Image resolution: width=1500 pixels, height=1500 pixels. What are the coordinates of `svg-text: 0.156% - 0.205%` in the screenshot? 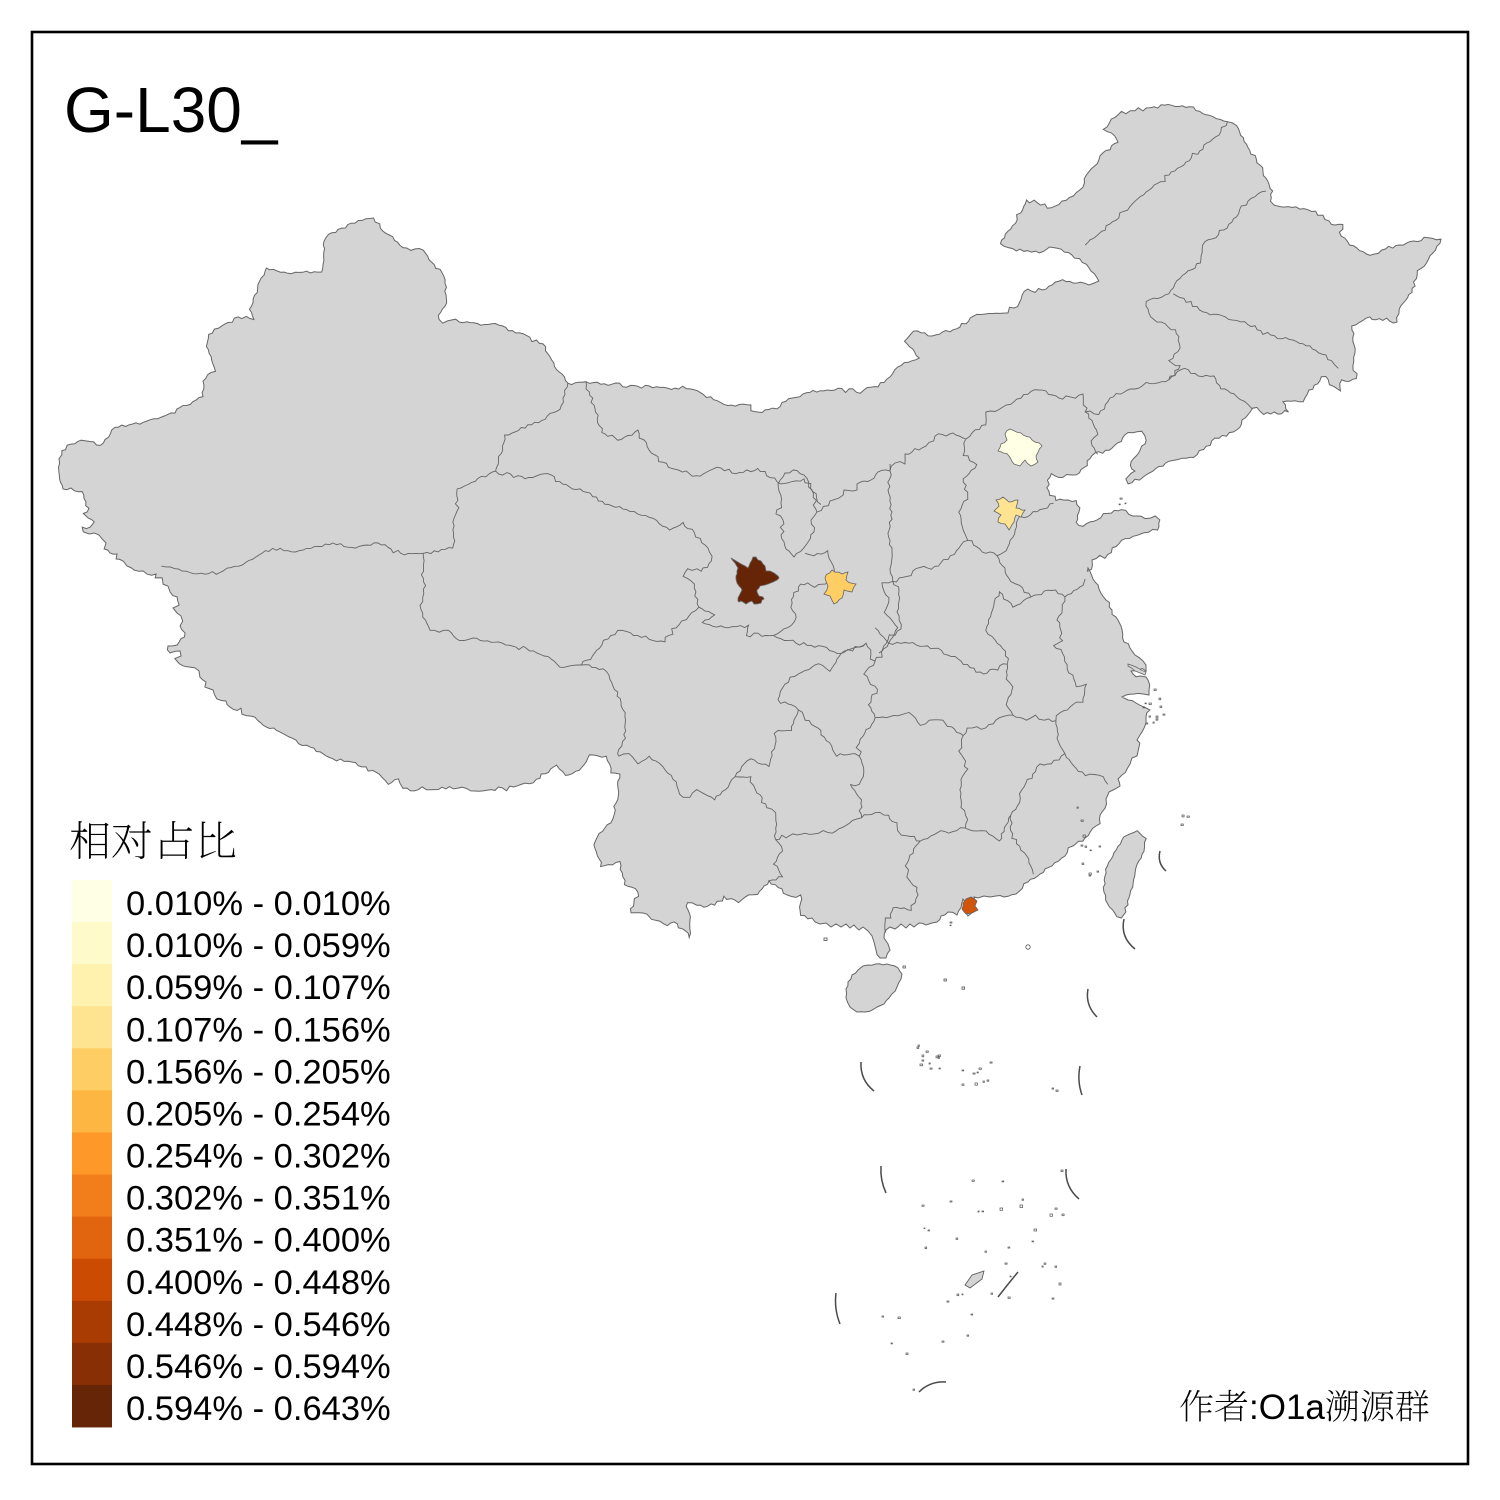 It's located at (258, 1072).